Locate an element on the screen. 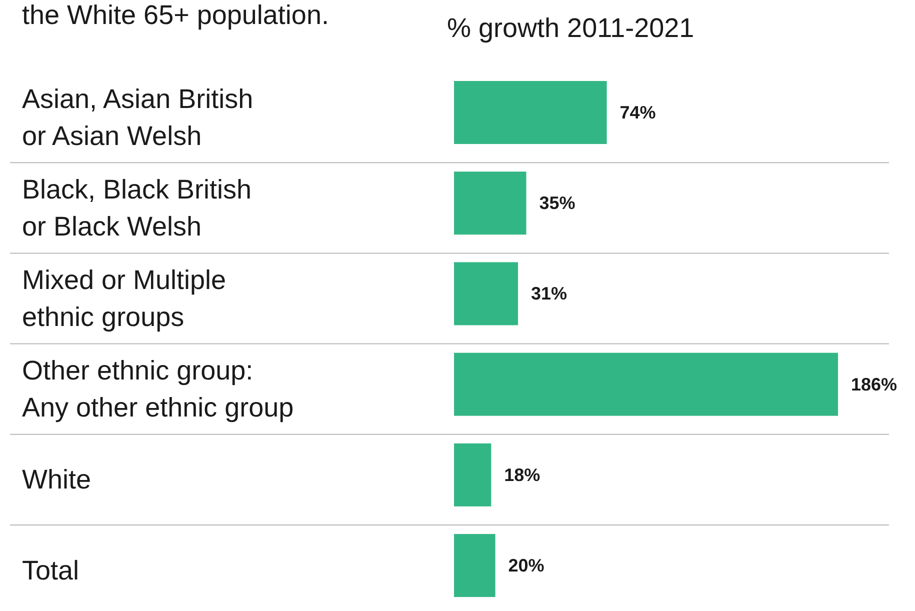 The height and width of the screenshot is (611, 915). data-label: 186% is located at coordinates (874, 384).